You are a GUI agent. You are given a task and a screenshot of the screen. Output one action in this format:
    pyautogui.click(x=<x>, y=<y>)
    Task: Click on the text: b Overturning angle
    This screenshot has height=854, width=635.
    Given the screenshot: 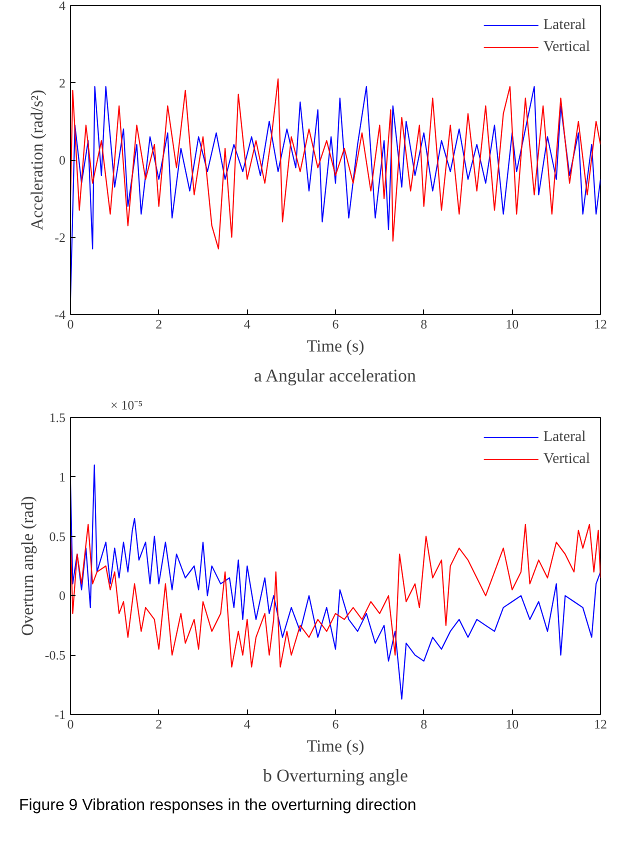 What is the action you would take?
    pyautogui.click(x=335, y=776)
    